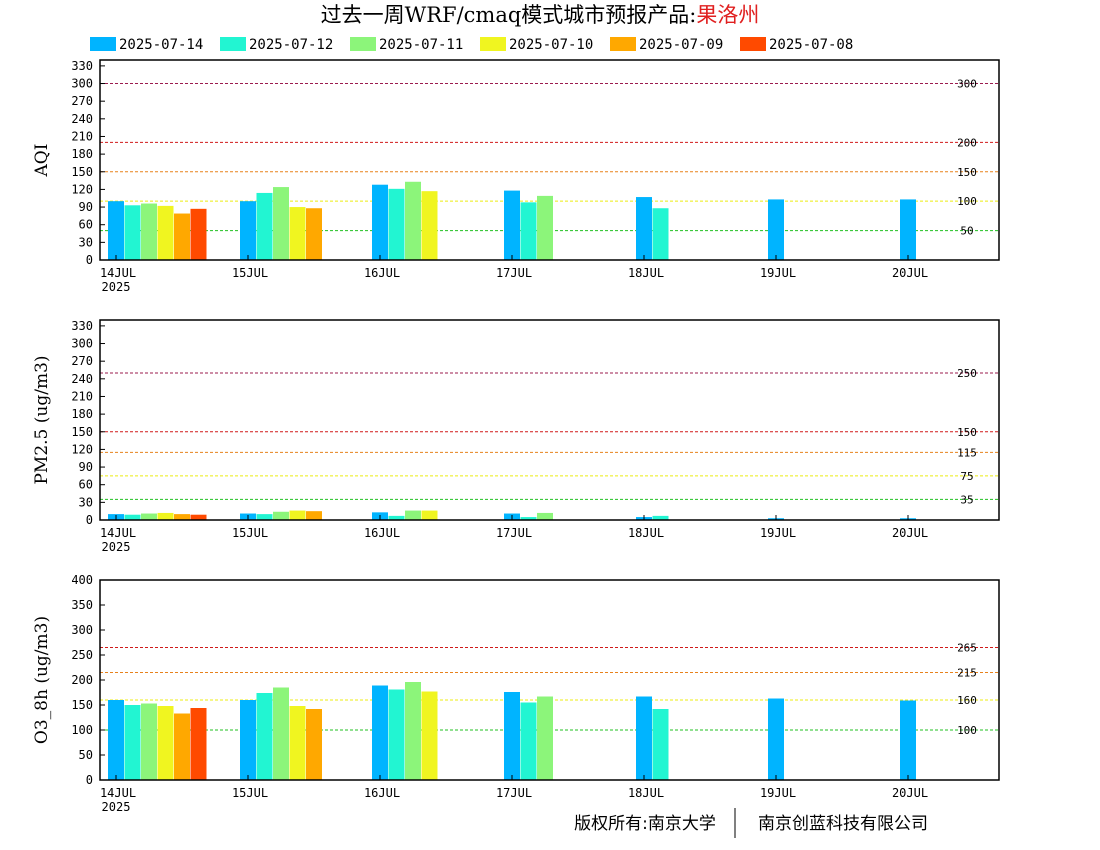 The height and width of the screenshot is (850, 1100). I want to click on copyright-owner: 版权所有:南京大学, so click(645, 824).